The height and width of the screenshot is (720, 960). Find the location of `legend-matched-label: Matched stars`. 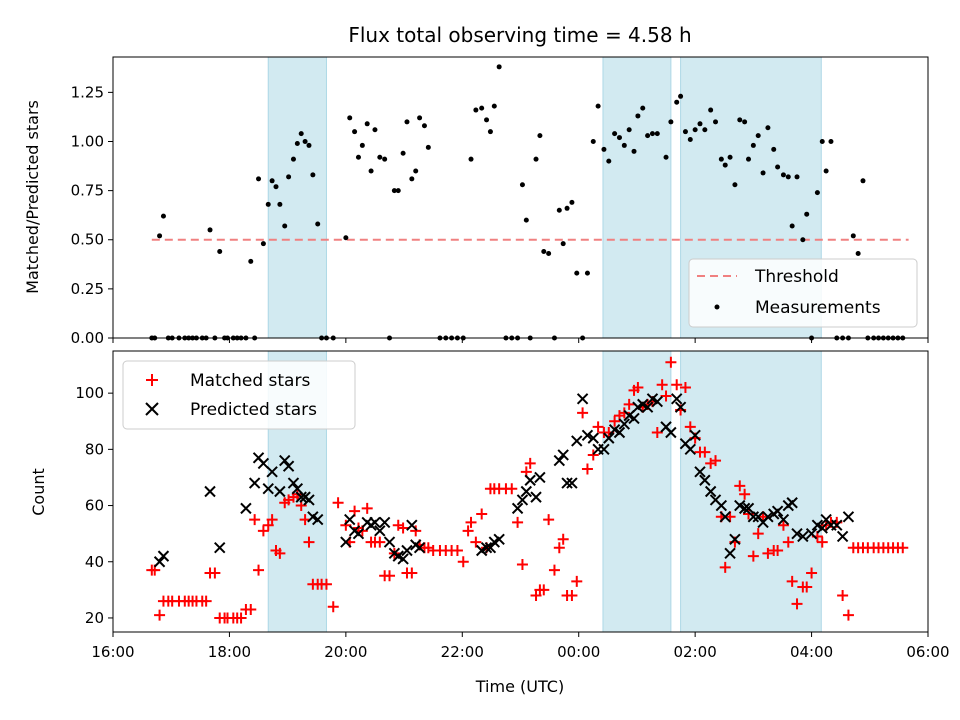

legend-matched-label: Matched stars is located at coordinates (250, 381).